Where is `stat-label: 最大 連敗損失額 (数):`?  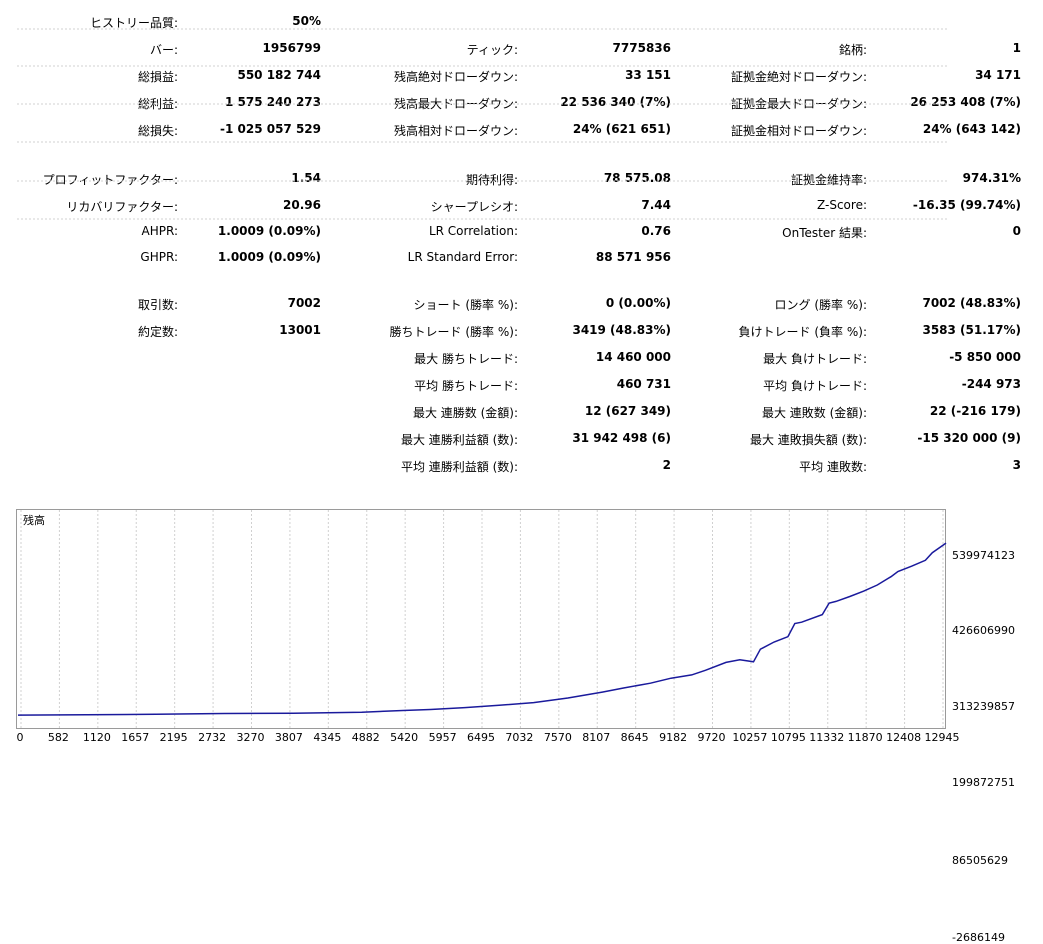 stat-label: 最大 連敗損失額 (数): is located at coordinates (808, 440).